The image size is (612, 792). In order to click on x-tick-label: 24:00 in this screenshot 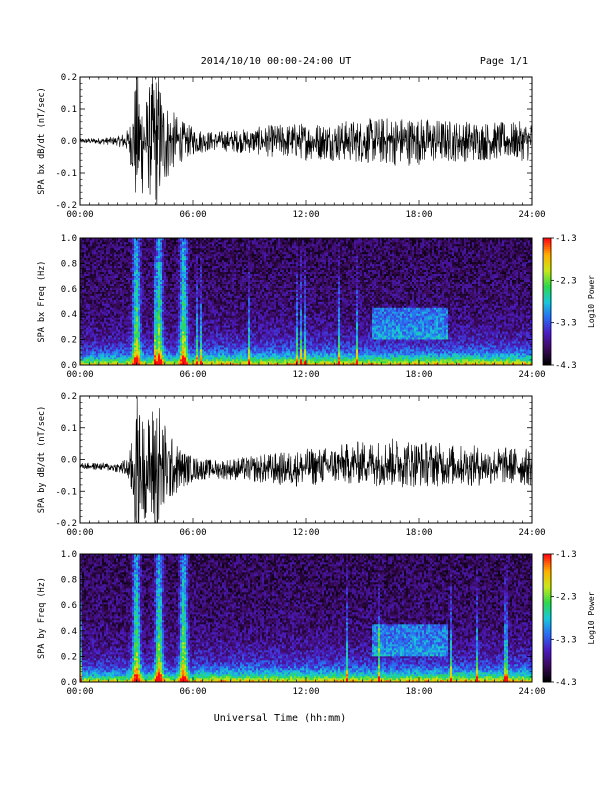, I will do `click(531, 215)`.